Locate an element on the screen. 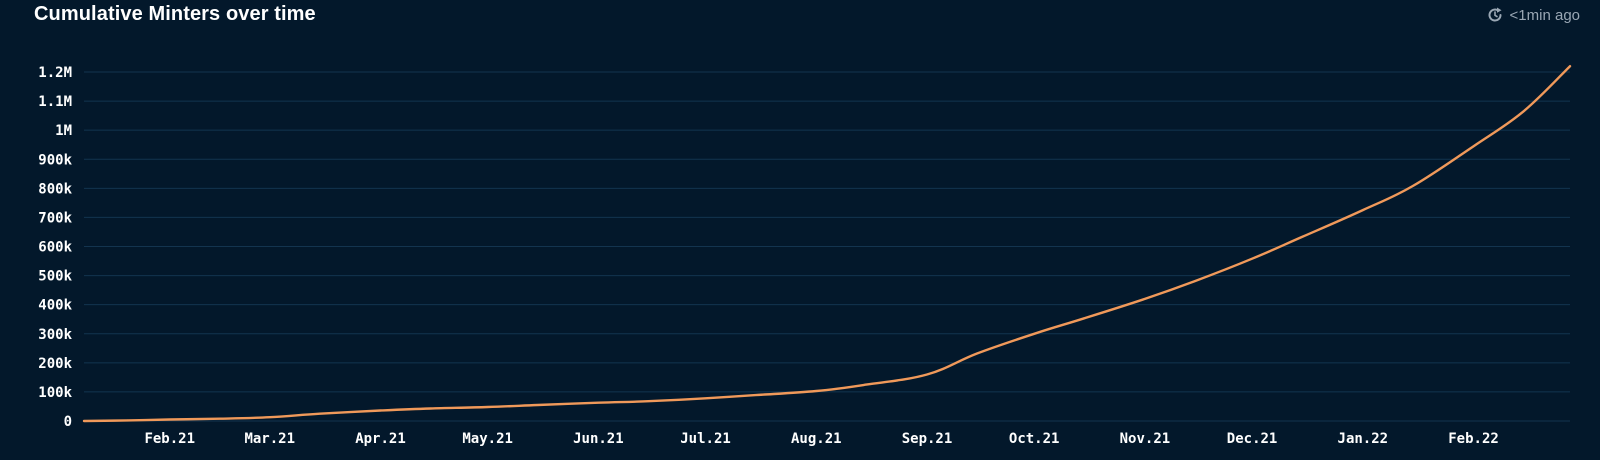 The image size is (1600, 460). x-tick-label: Jul.21 is located at coordinates (705, 439).